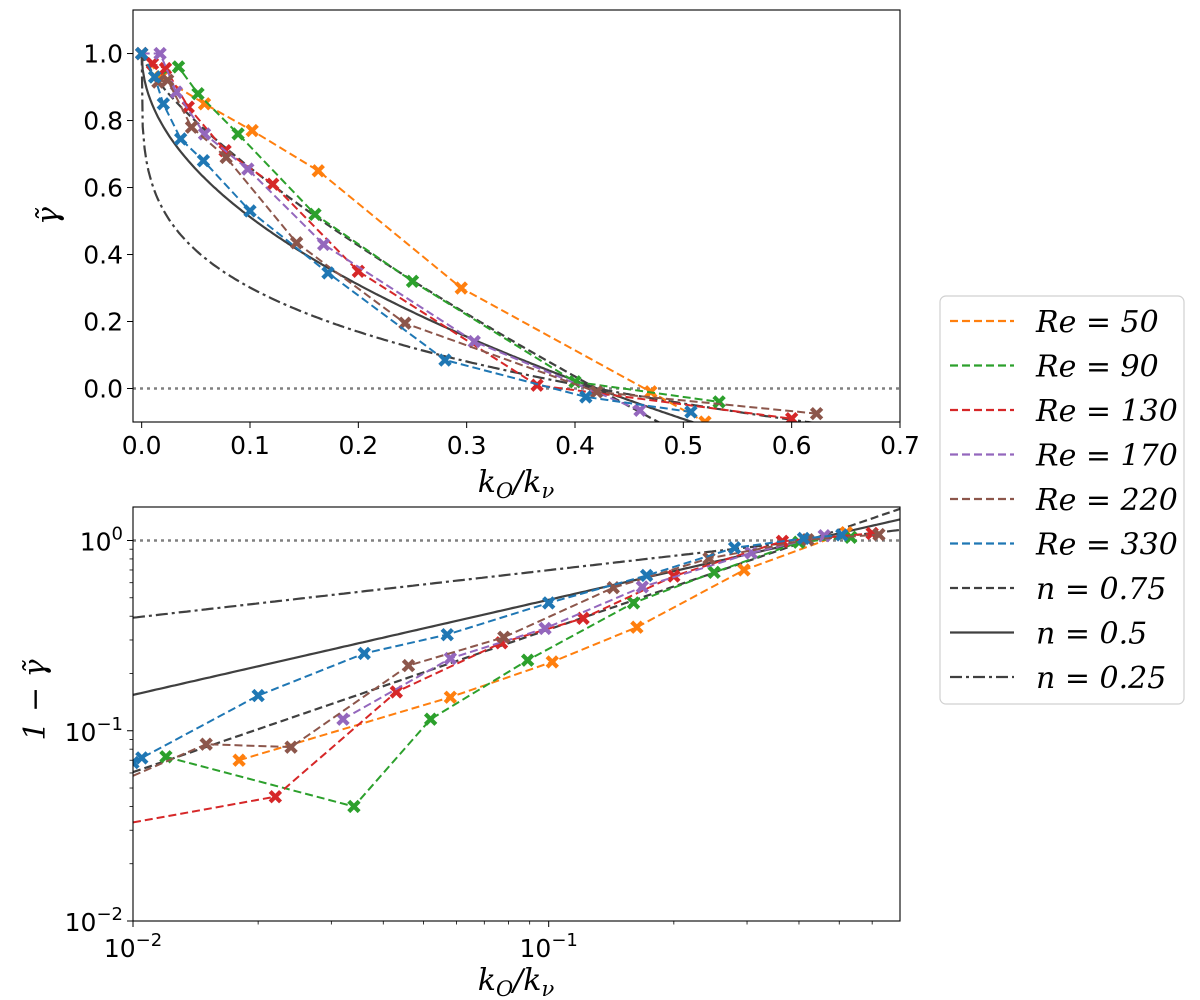  What do you see at coordinates (792, 445) in the screenshot?
I see `top-x-tick-label: 0.6` at bounding box center [792, 445].